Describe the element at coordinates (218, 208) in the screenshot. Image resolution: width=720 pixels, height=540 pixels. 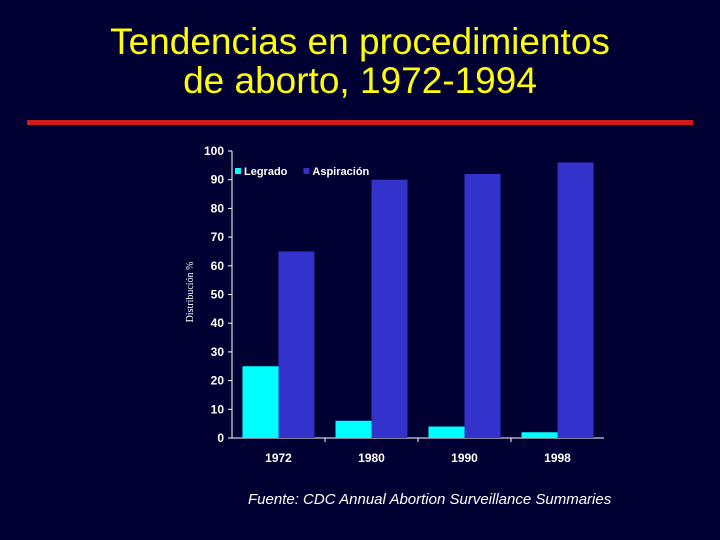
I see `y-tick-label: 80` at that location.